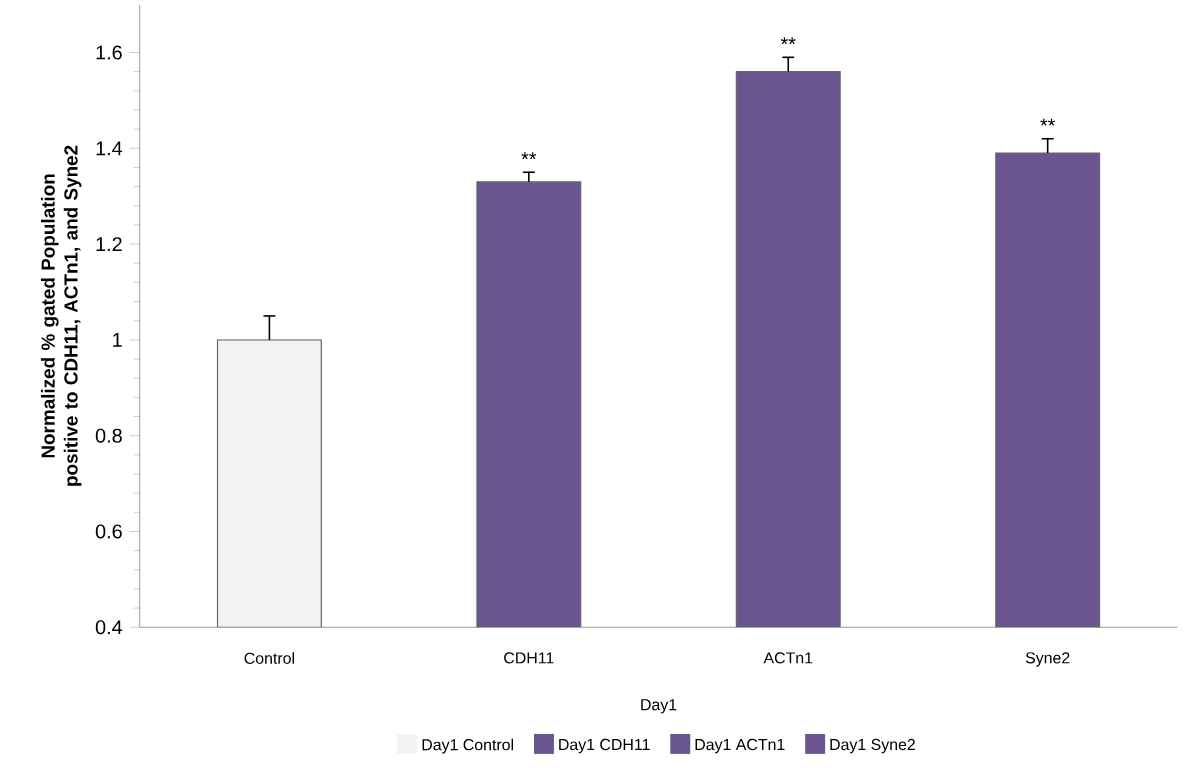 This screenshot has width=1184, height=776. I want to click on y-tick-label: 0.4, so click(109, 627).